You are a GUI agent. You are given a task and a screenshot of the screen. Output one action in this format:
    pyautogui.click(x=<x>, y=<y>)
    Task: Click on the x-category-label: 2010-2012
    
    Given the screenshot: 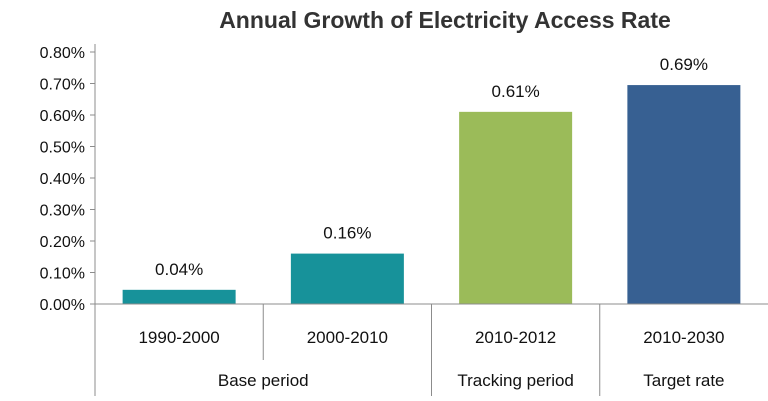 What is the action you would take?
    pyautogui.click(x=515, y=337)
    